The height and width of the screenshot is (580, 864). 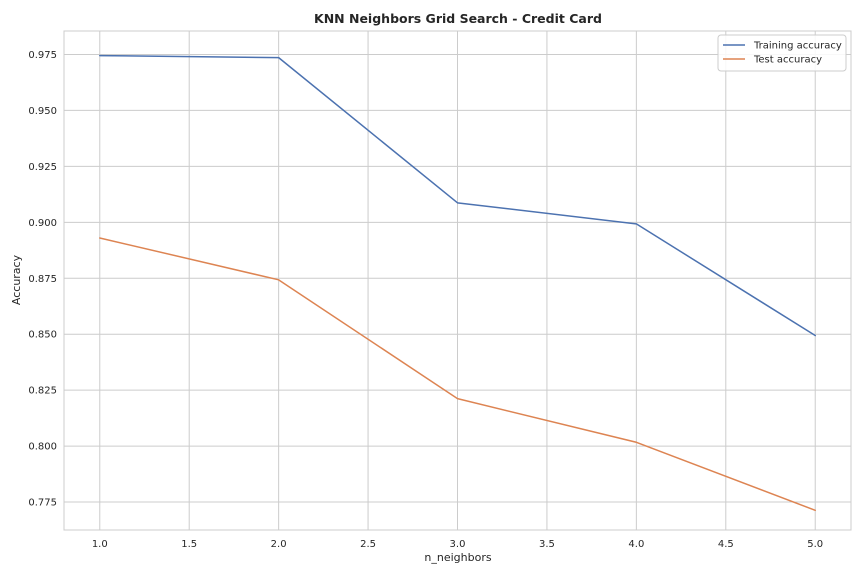 What do you see at coordinates (42, 55) in the screenshot?
I see `y-tick-label: 0.975` at bounding box center [42, 55].